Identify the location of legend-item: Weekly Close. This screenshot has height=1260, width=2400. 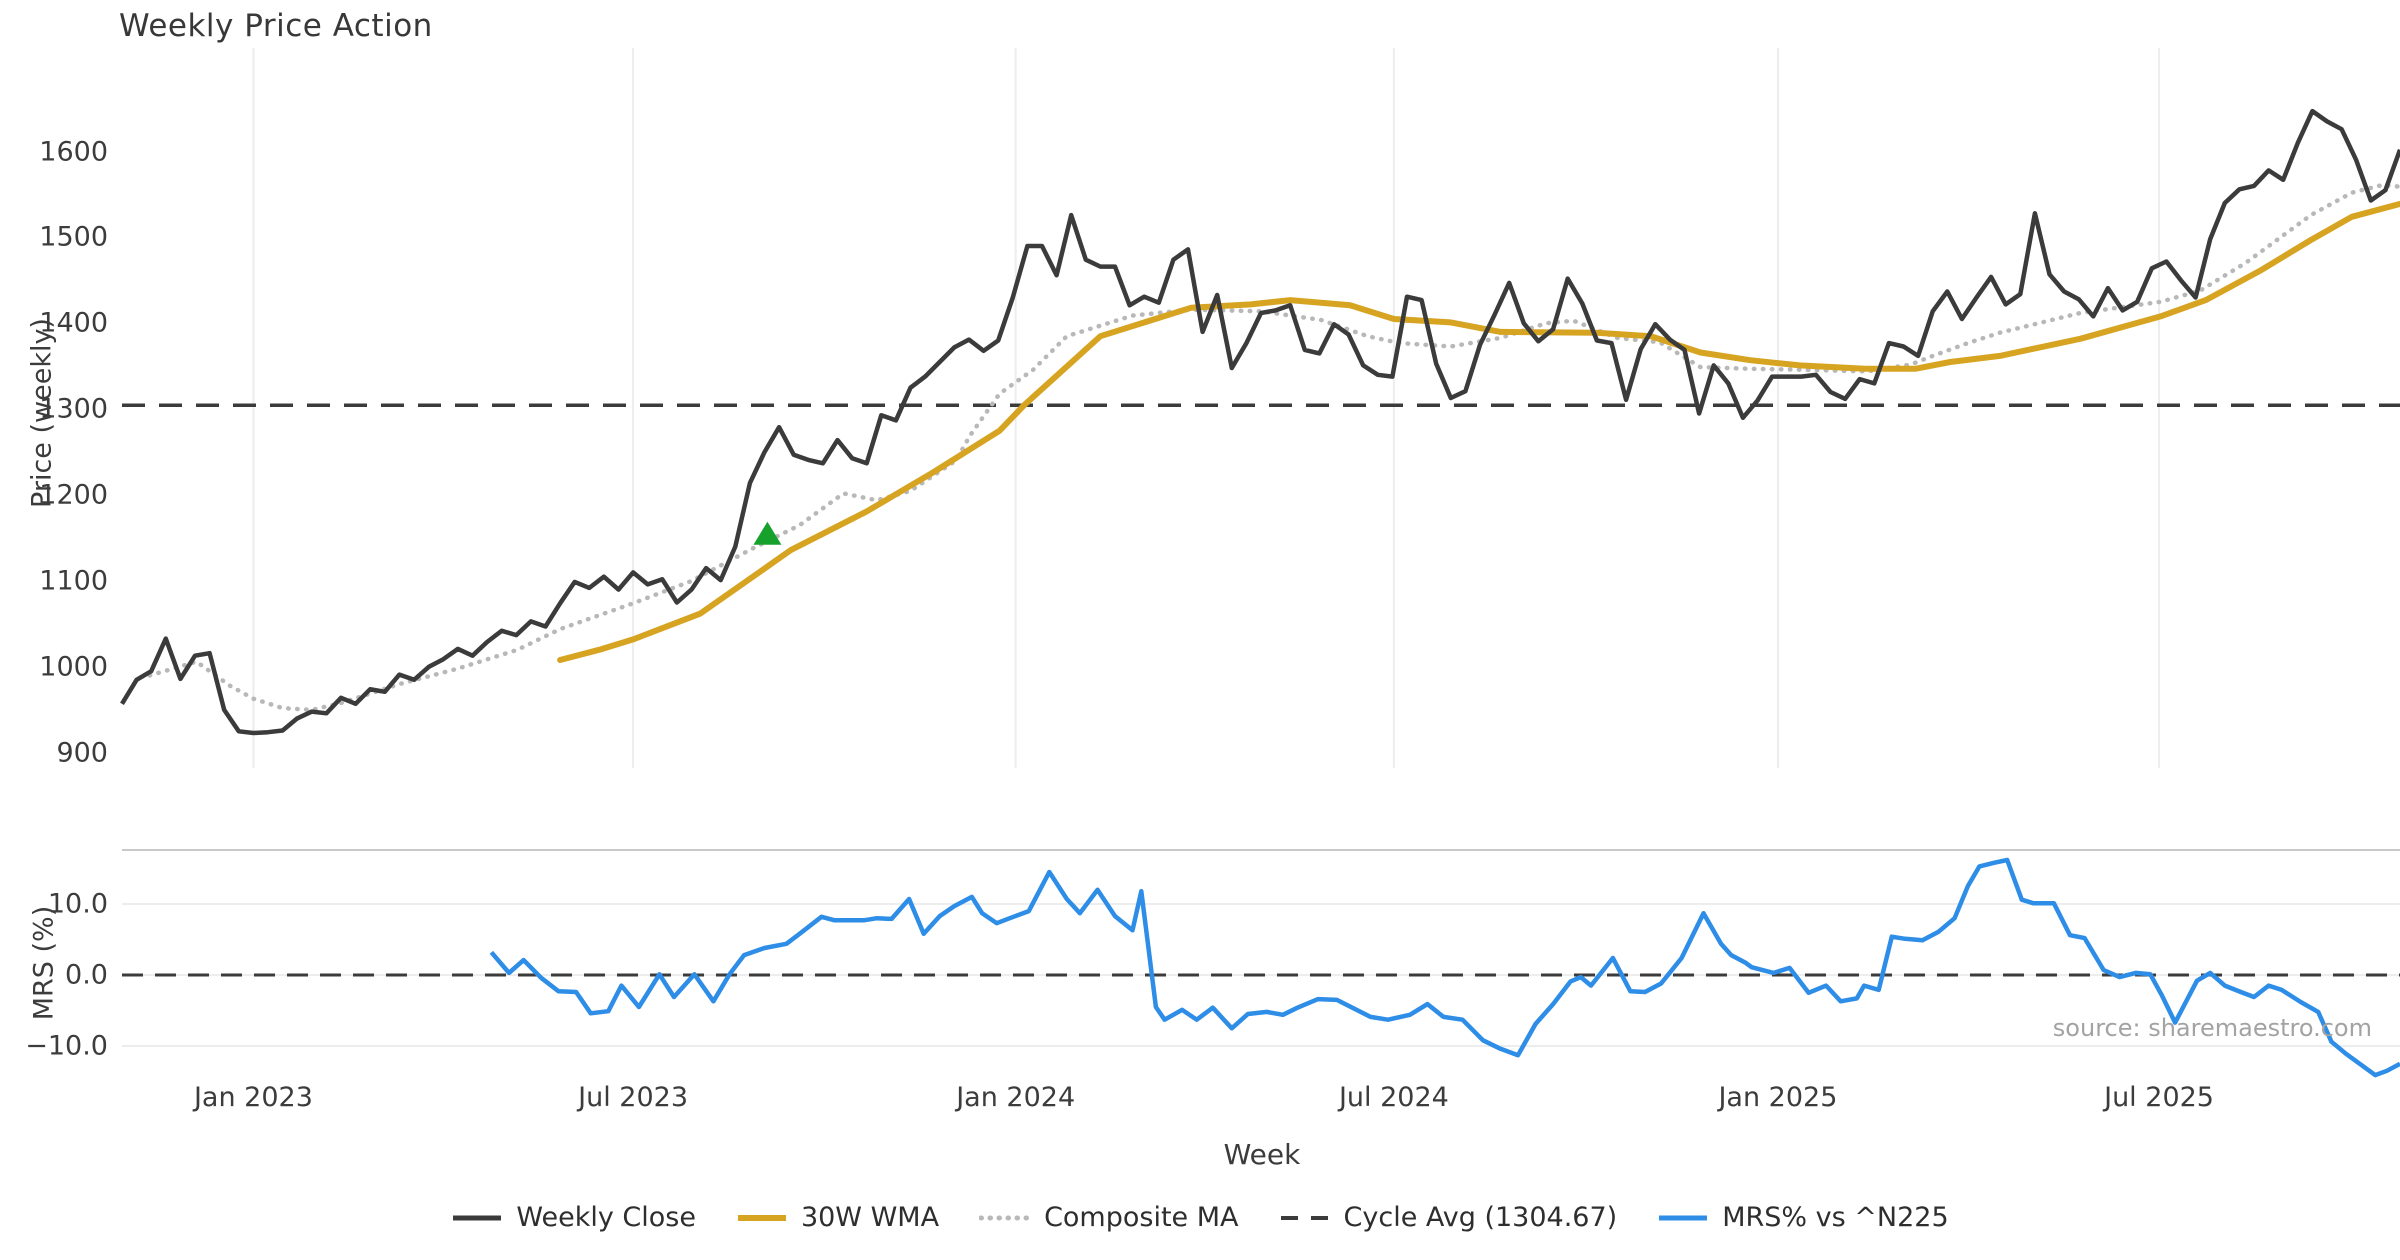
(573, 1217).